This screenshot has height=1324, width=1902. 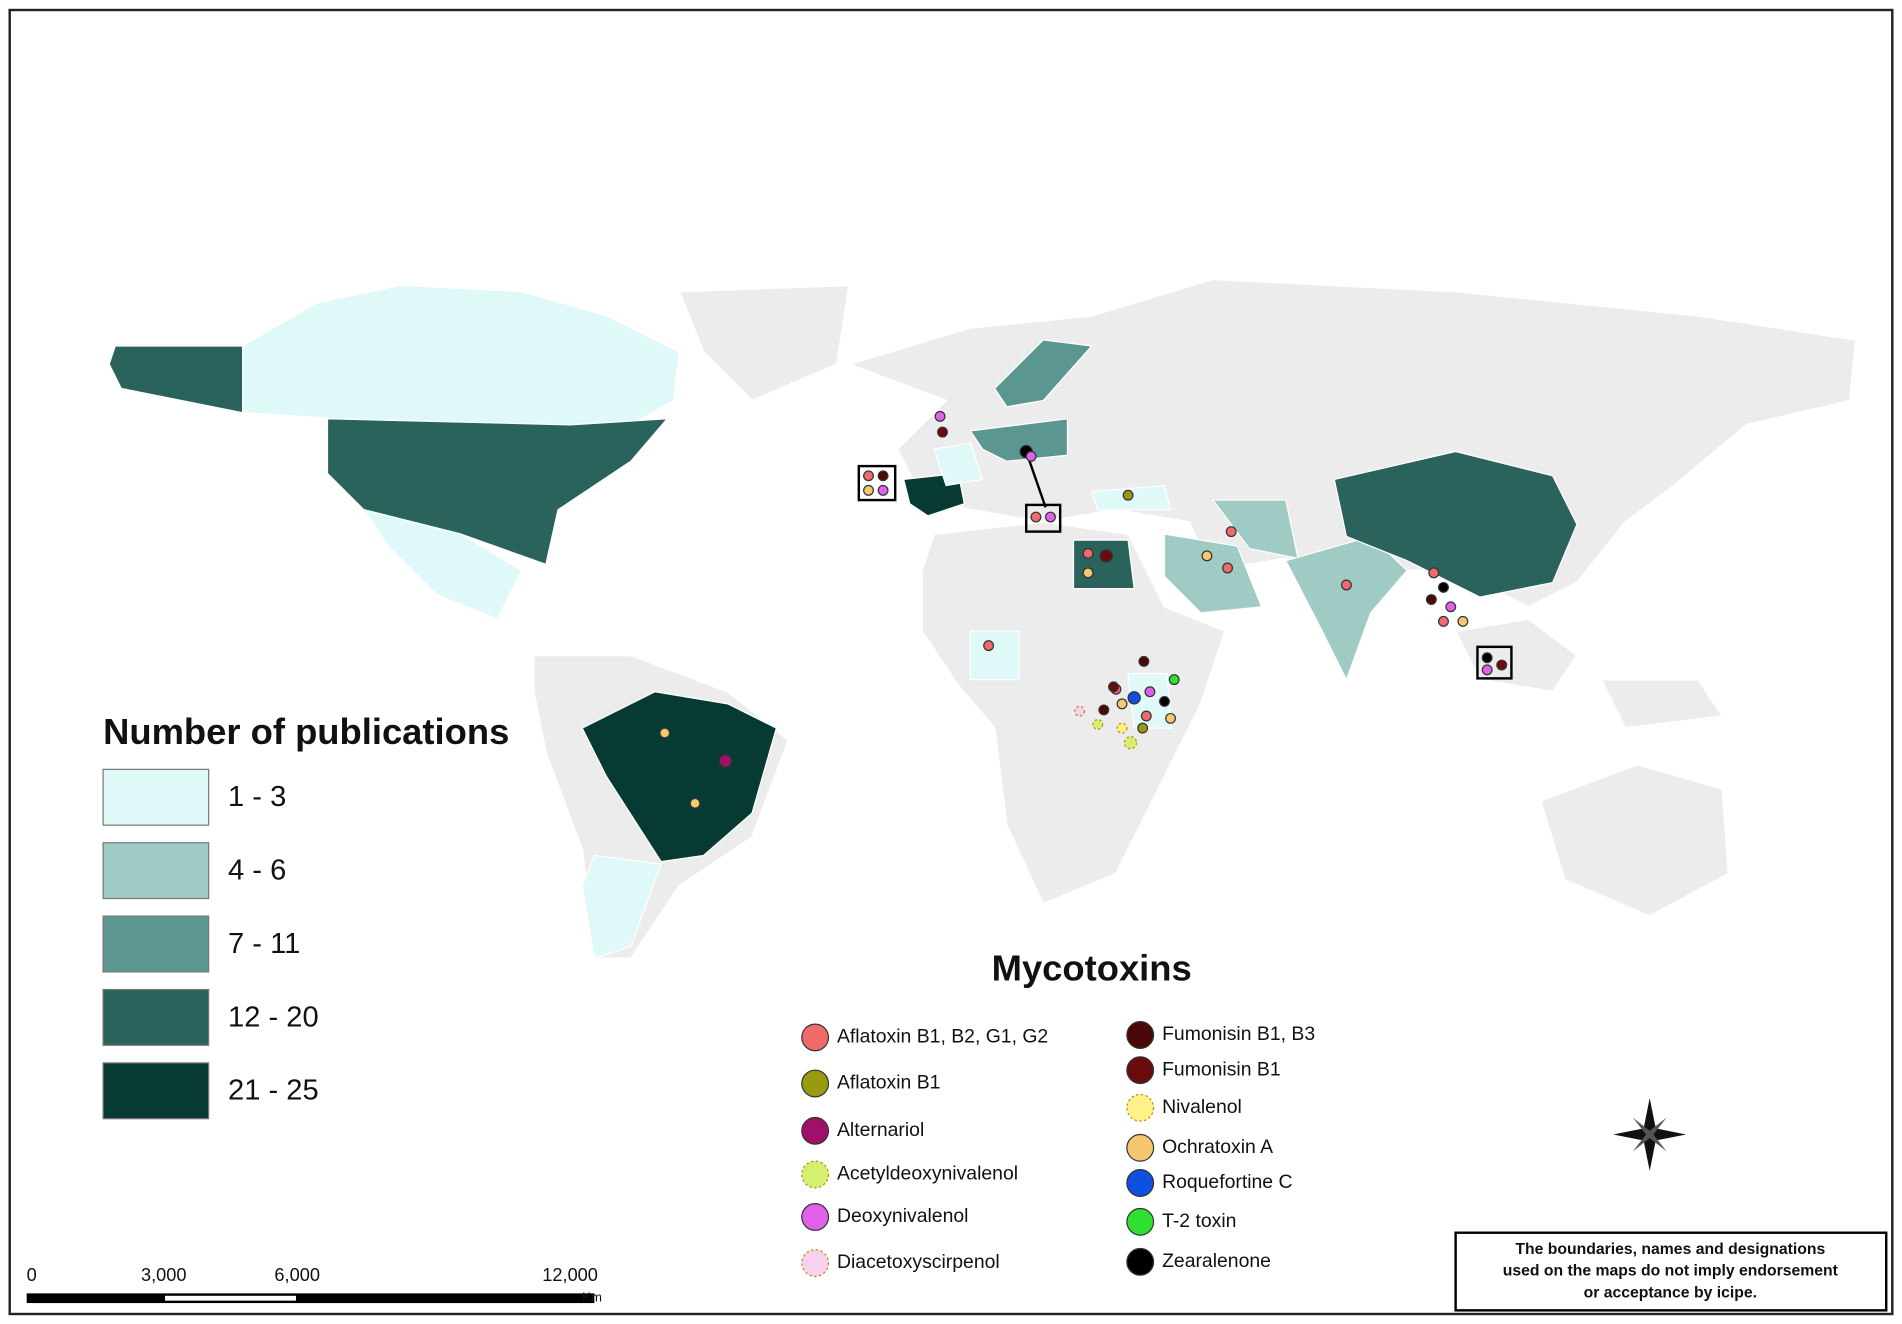 I want to click on saudi-arabia, so click(x=1213, y=573).